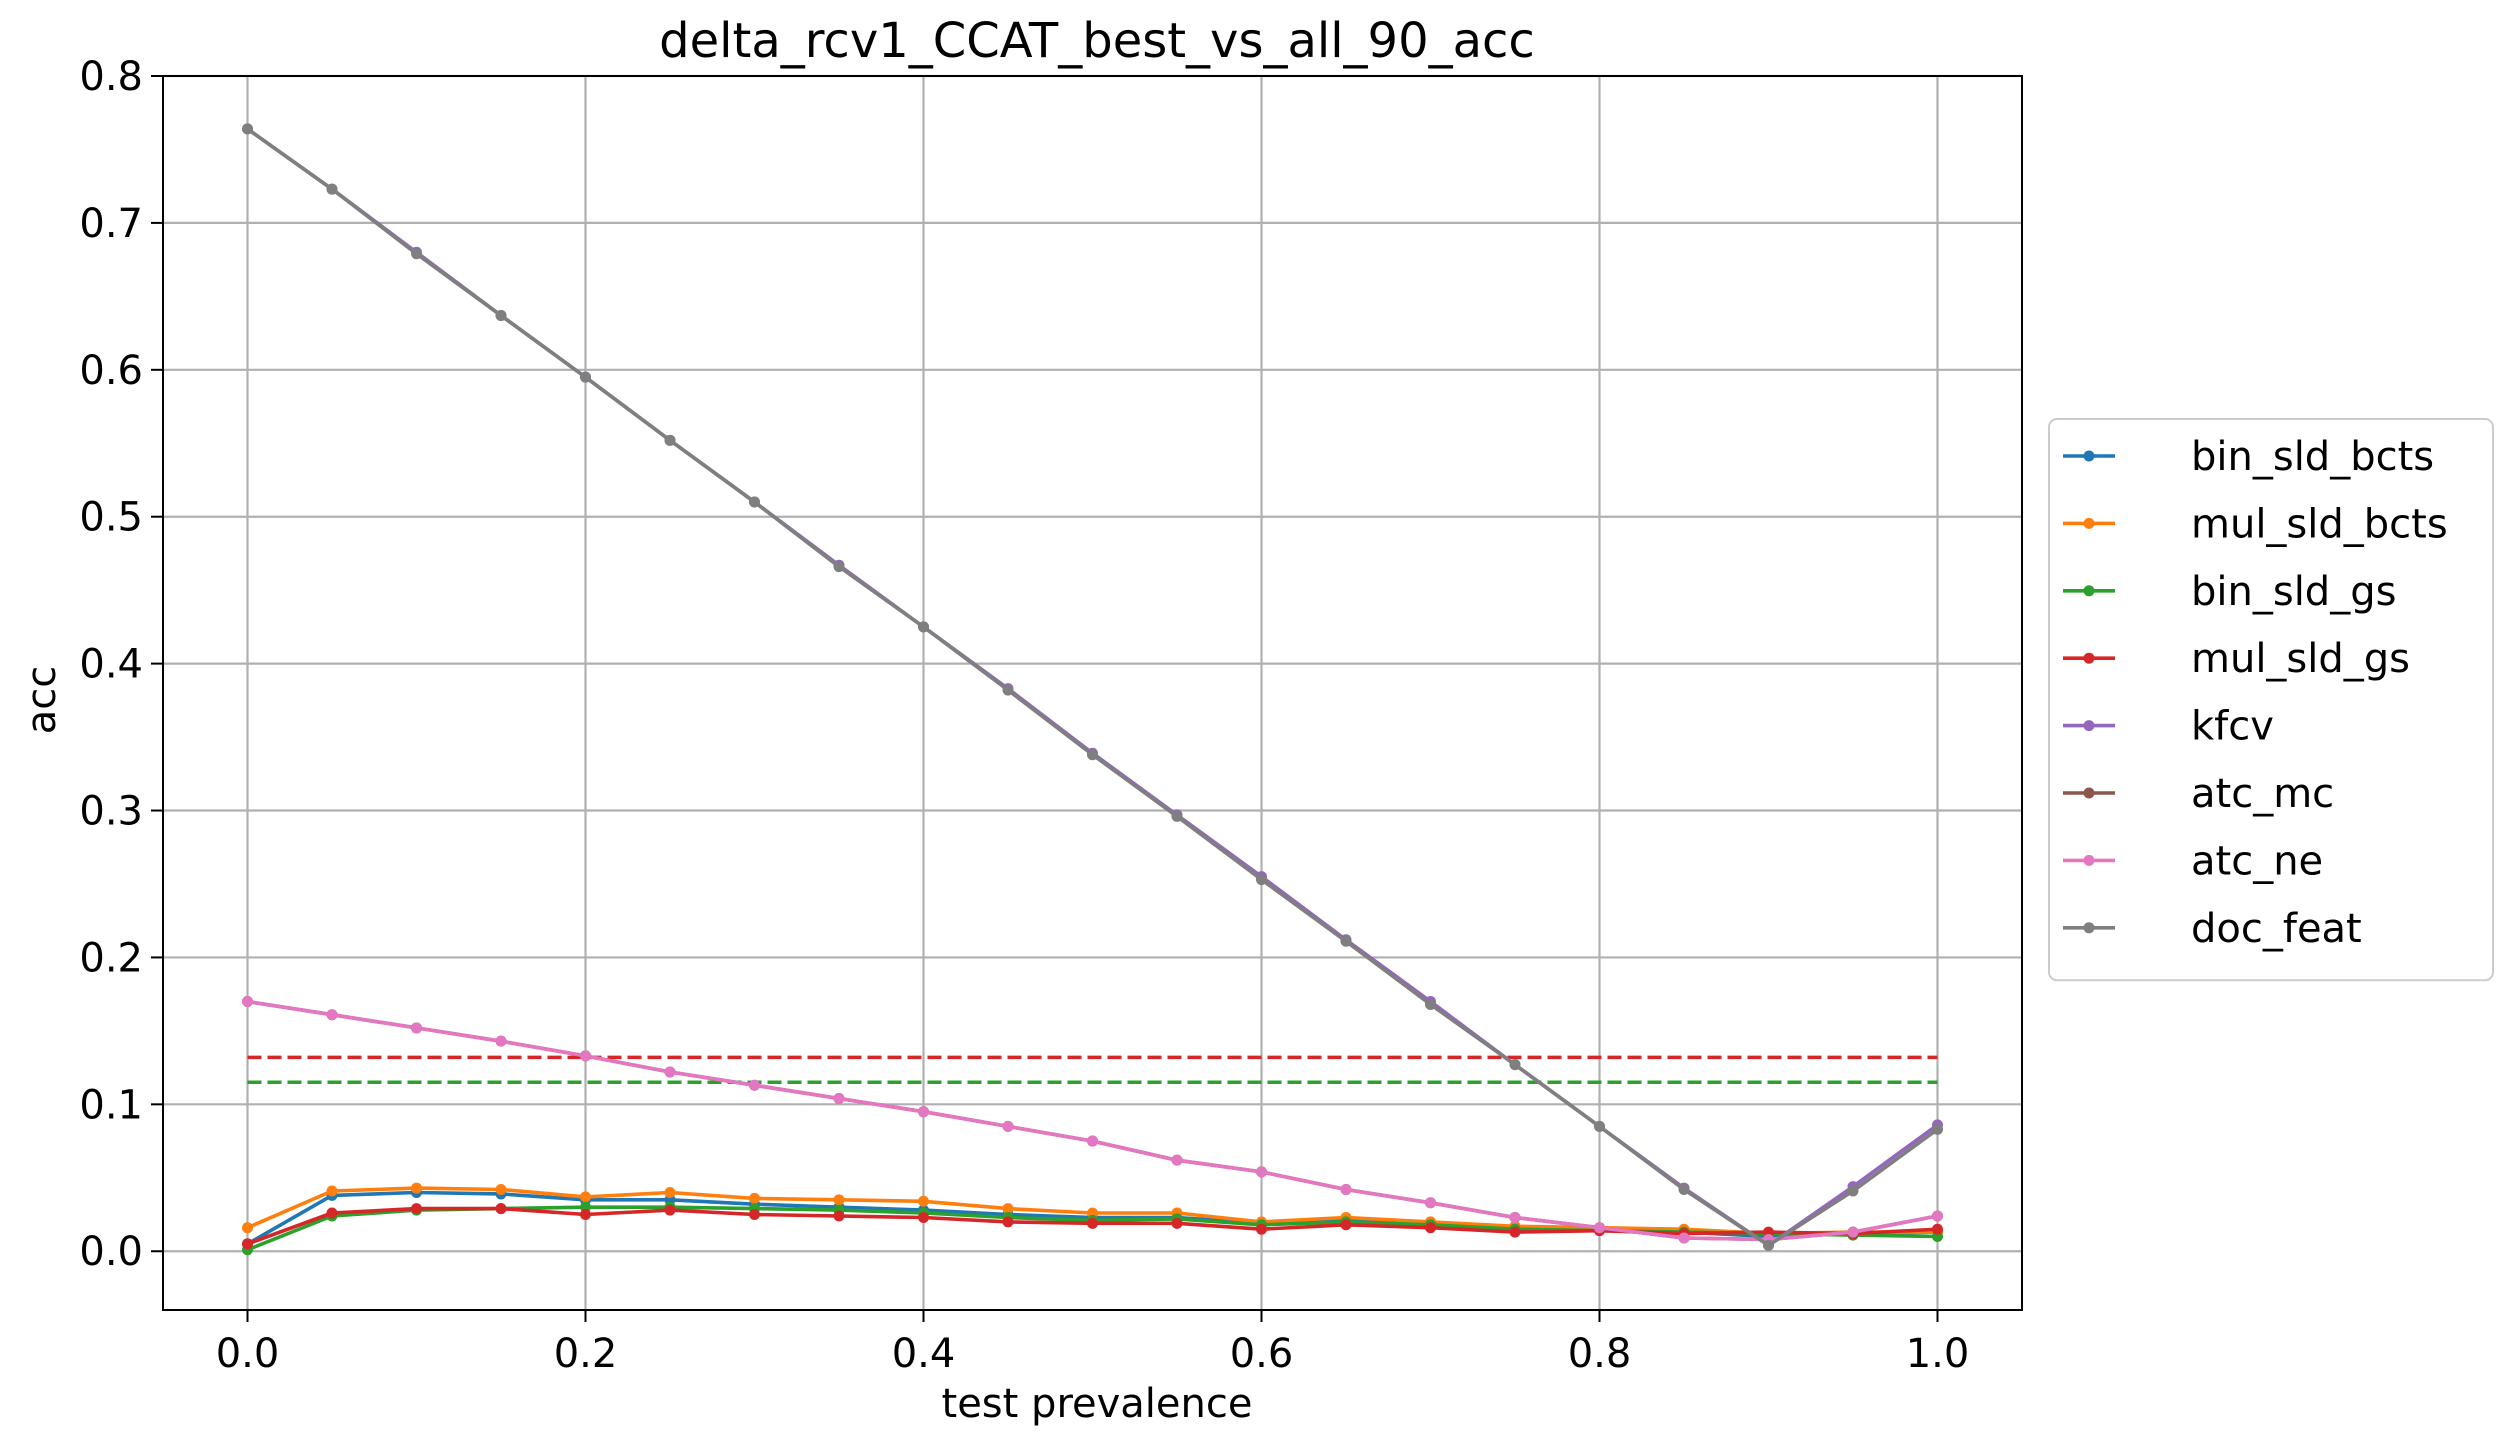 Image resolution: width=2512 pixels, height=1446 pixels. Describe the element at coordinates (111, 1252) in the screenshot. I see `y-tick-label: 0.0` at that location.